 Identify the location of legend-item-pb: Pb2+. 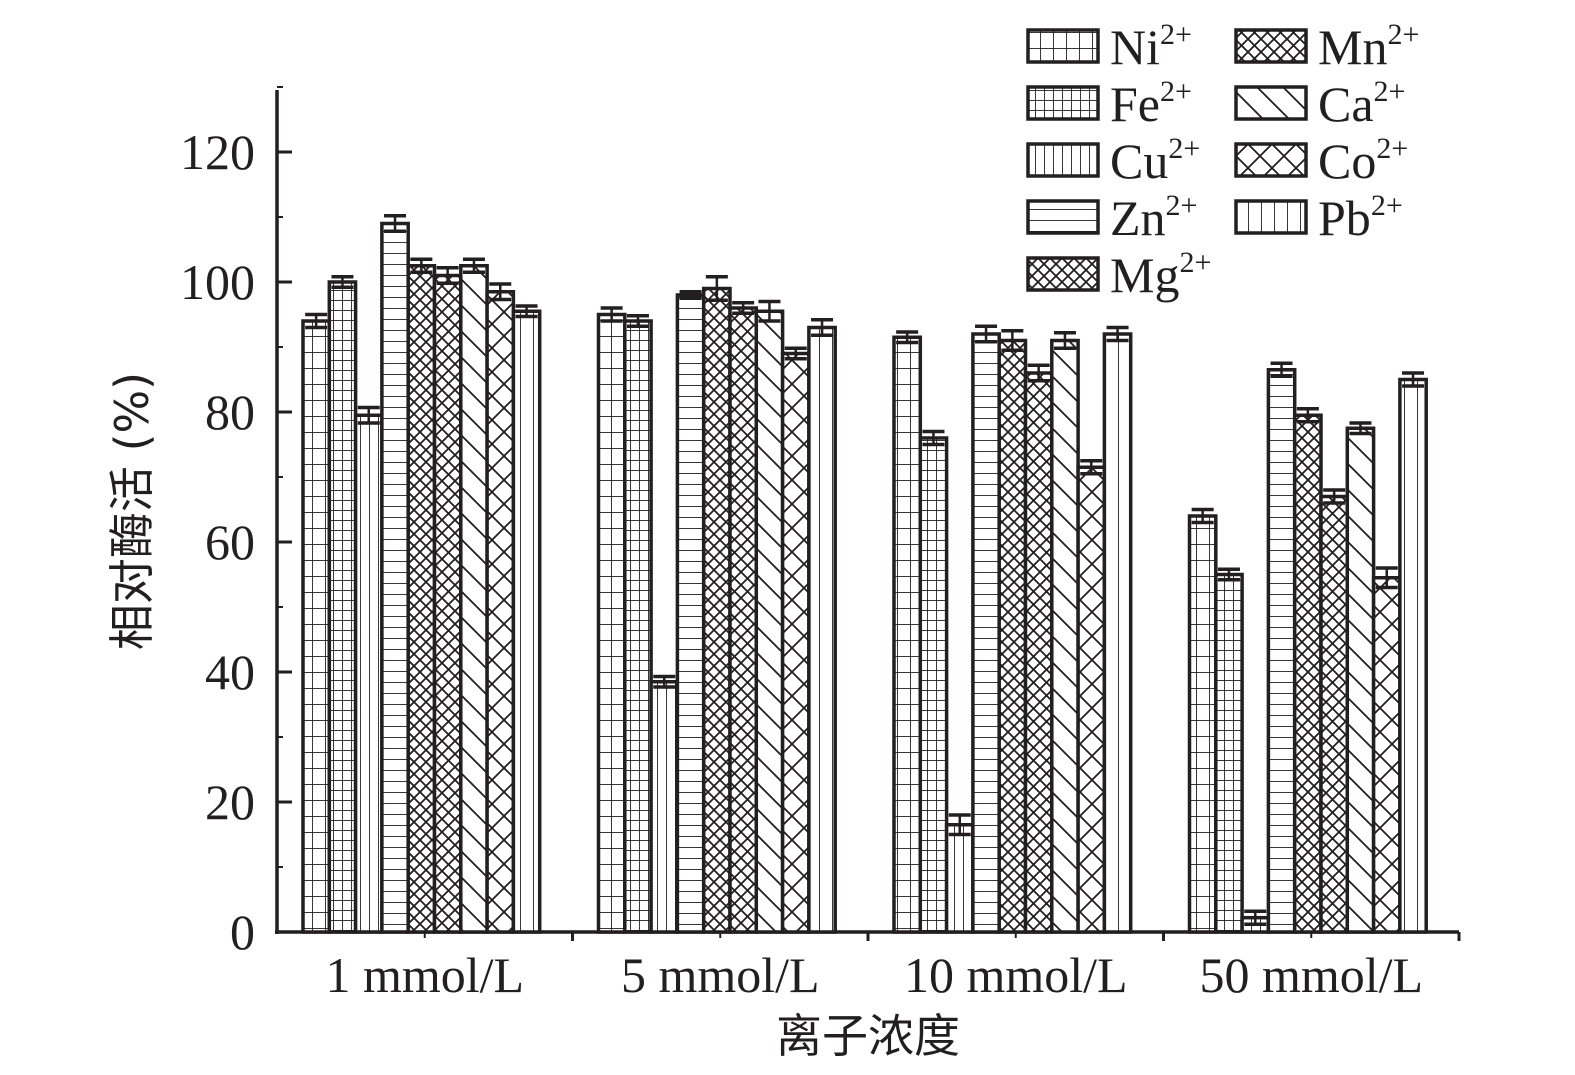
(1318, 217).